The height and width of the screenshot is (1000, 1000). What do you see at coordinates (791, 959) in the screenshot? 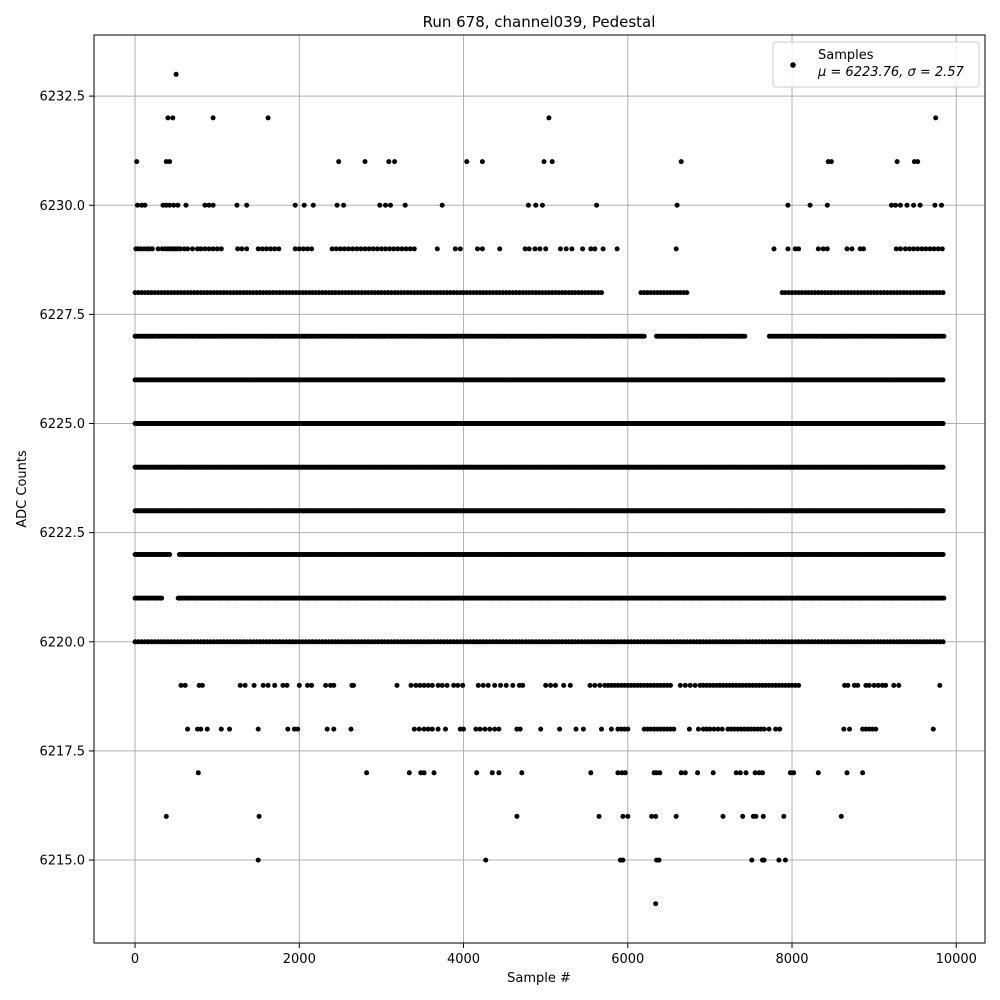
I see `x-tick-label: 8000` at bounding box center [791, 959].